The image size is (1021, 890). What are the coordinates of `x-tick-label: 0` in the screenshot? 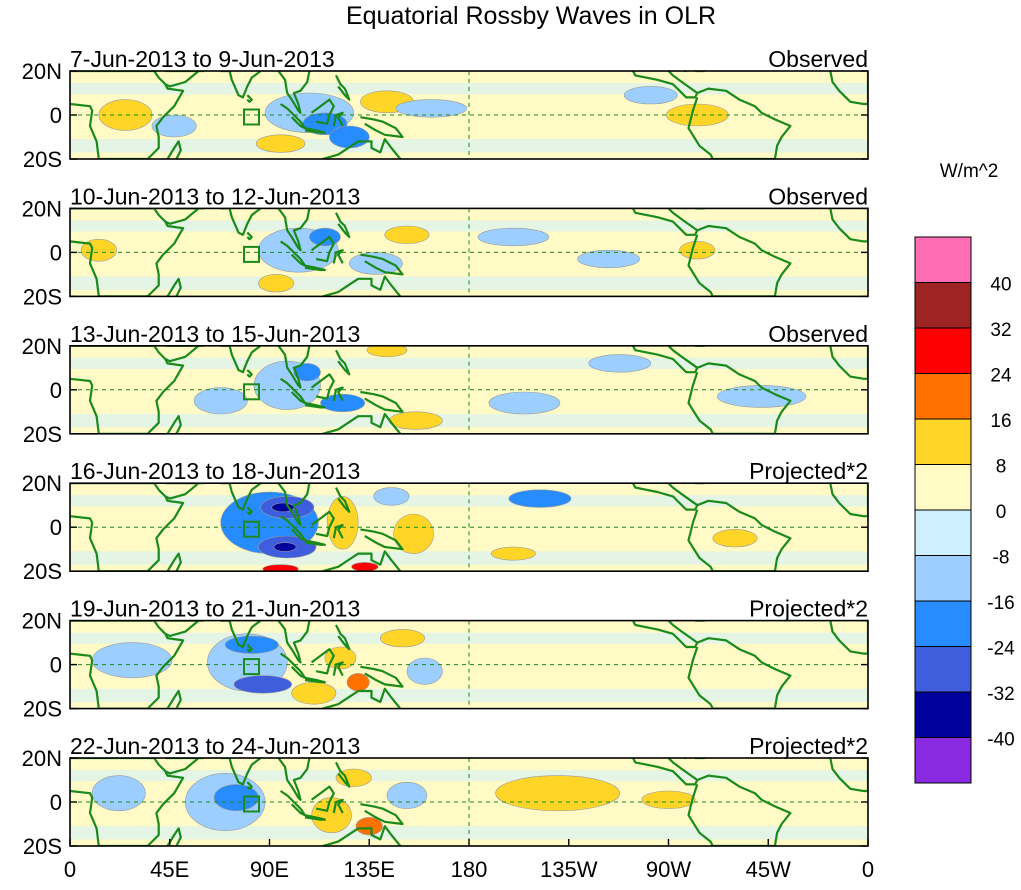 It's located at (868, 869).